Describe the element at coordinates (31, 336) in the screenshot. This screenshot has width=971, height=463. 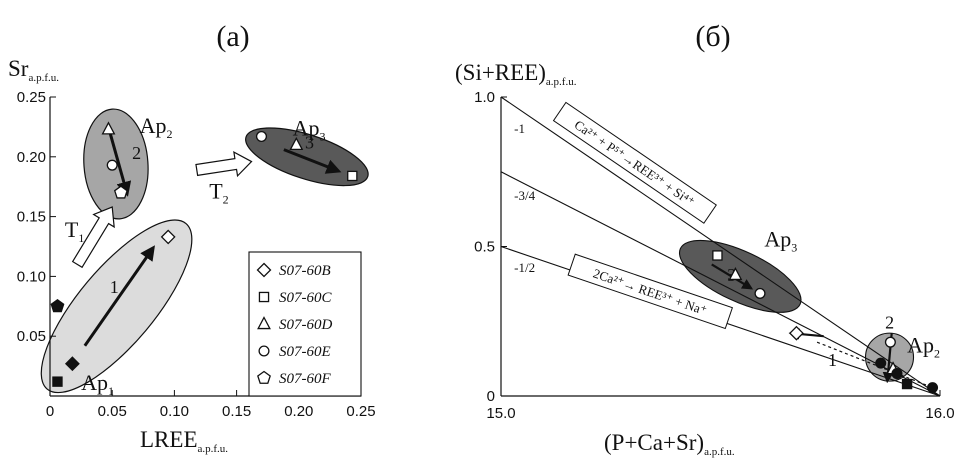
I see `y-tick-label: 0.05` at that location.